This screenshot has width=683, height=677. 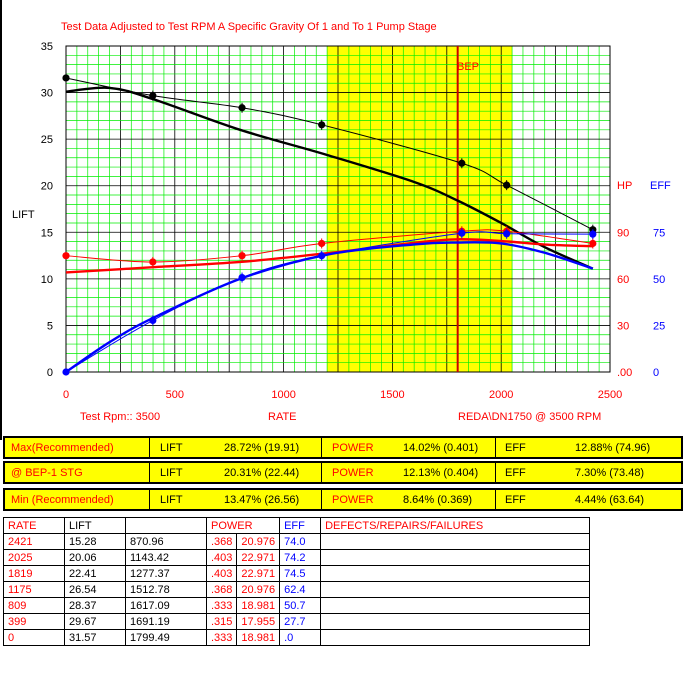 I want to click on hp-tick-label: 60, so click(x=623, y=280).